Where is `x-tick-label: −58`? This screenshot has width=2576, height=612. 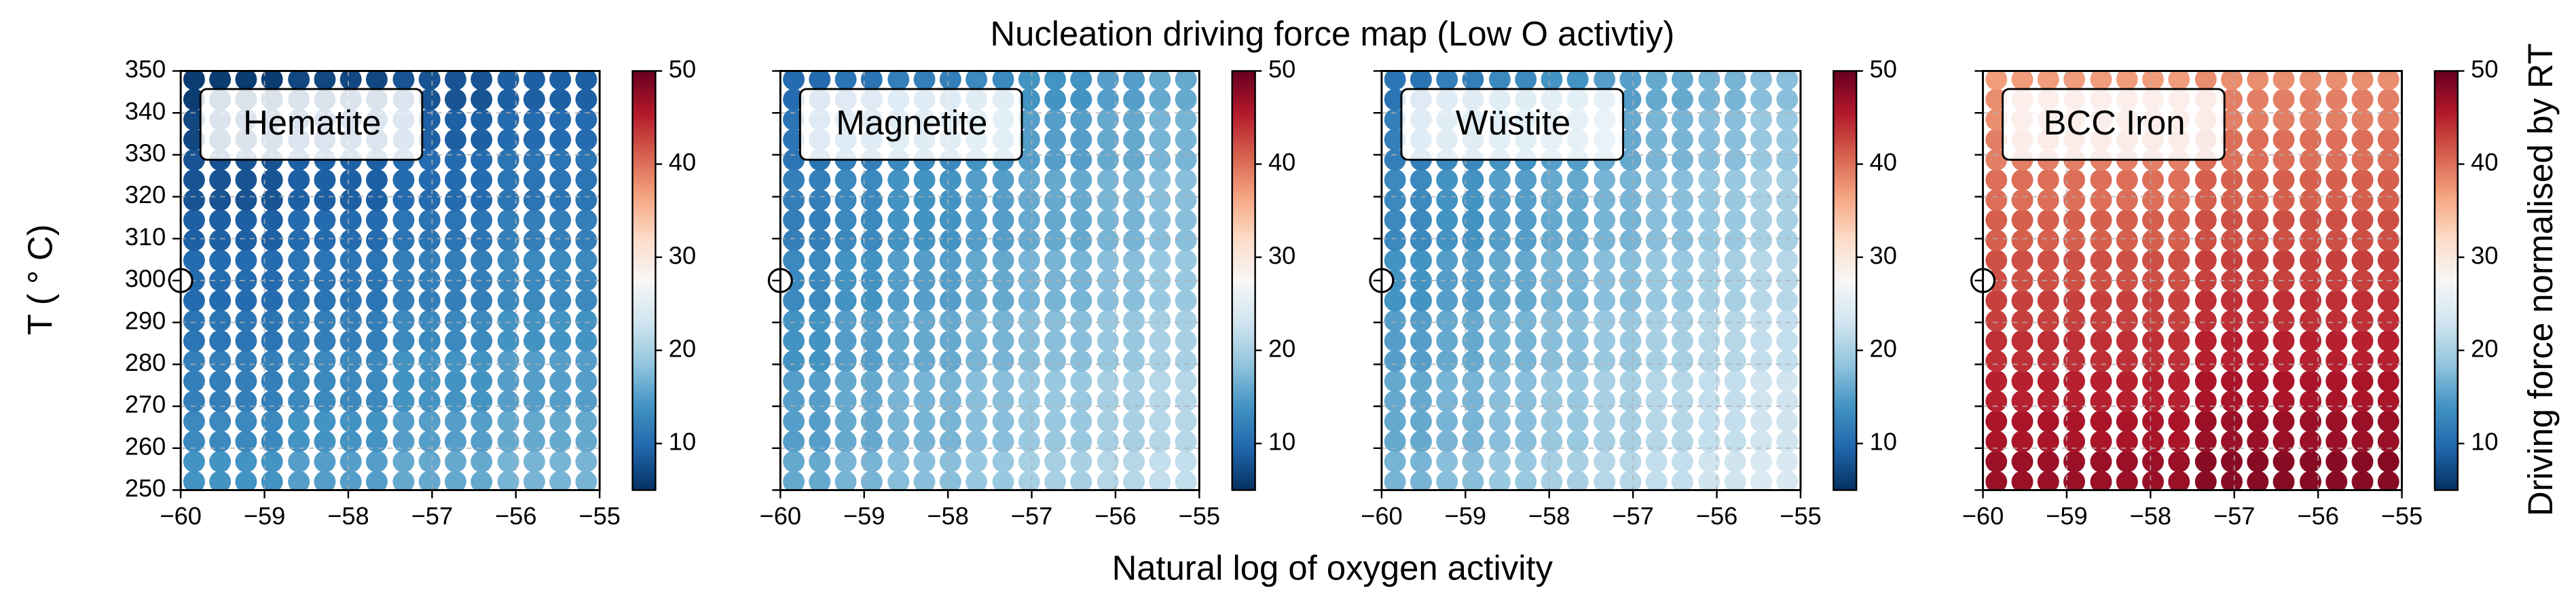
x-tick-label: −58 is located at coordinates (1549, 516).